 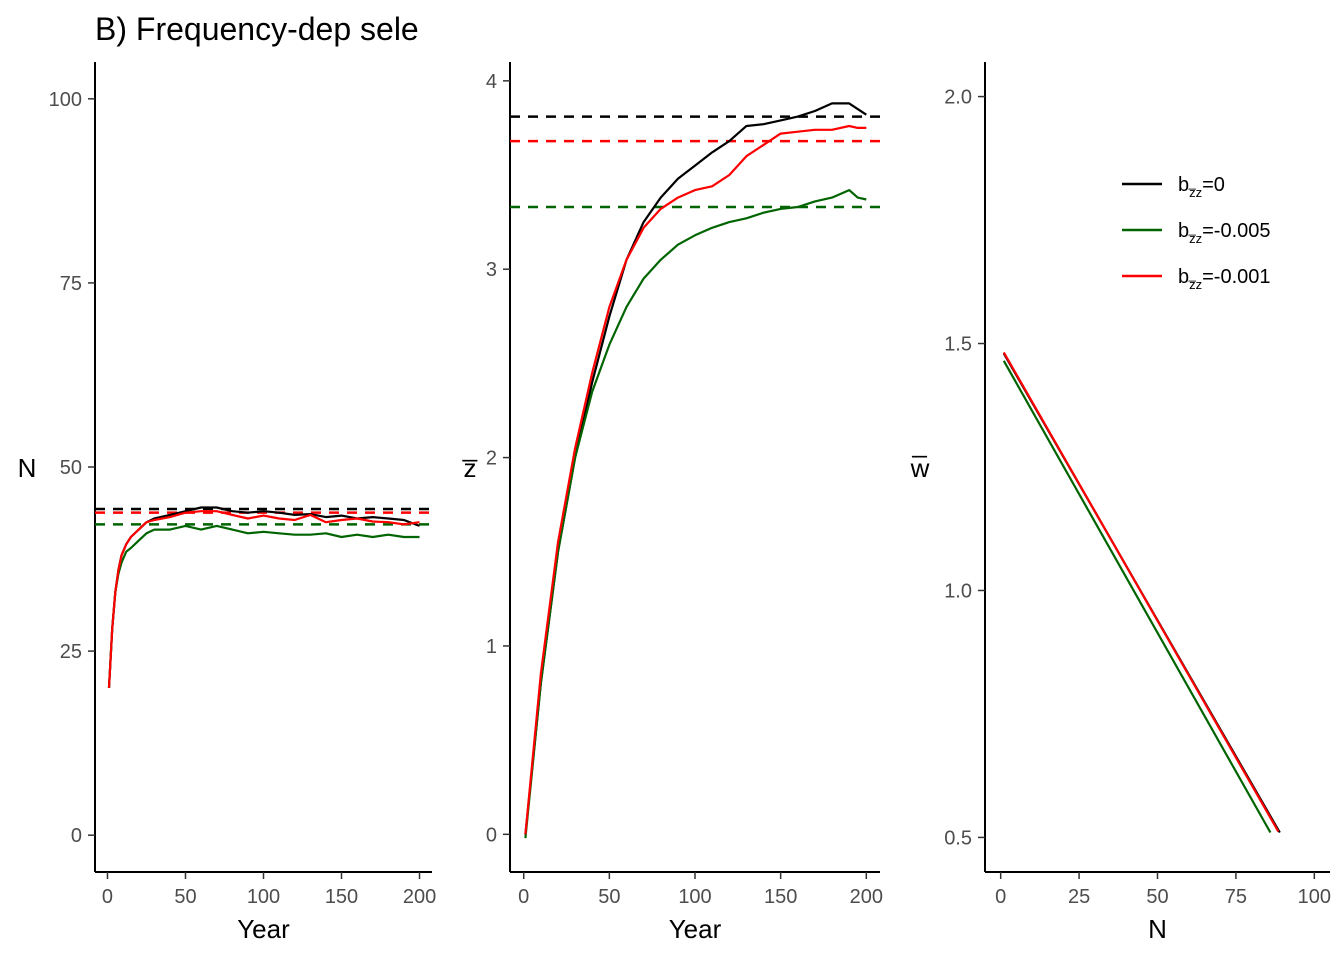 What do you see at coordinates (1079, 897) in the screenshot?
I see `x-tick-label: 25` at bounding box center [1079, 897].